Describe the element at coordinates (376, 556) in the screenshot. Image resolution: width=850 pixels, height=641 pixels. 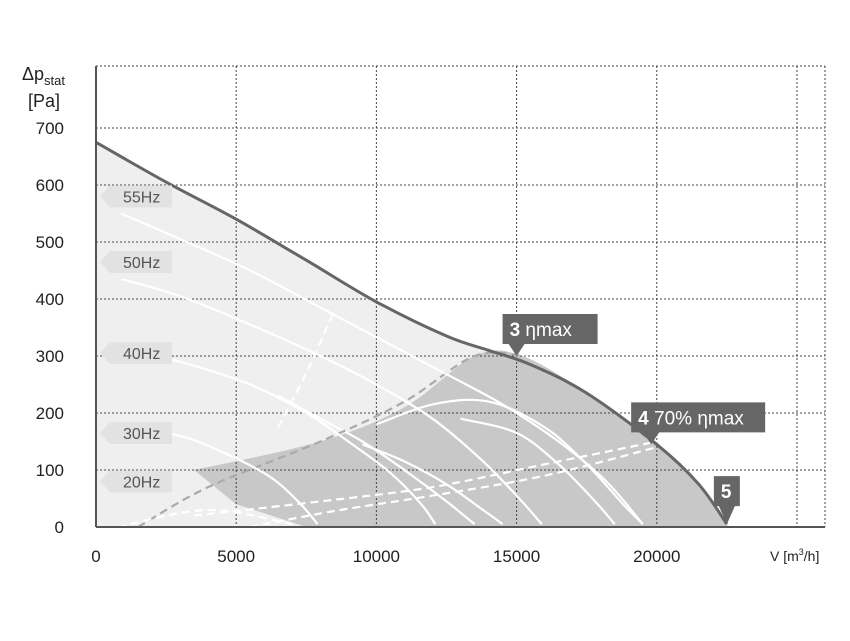
I see `x-tick-label: 10000` at that location.